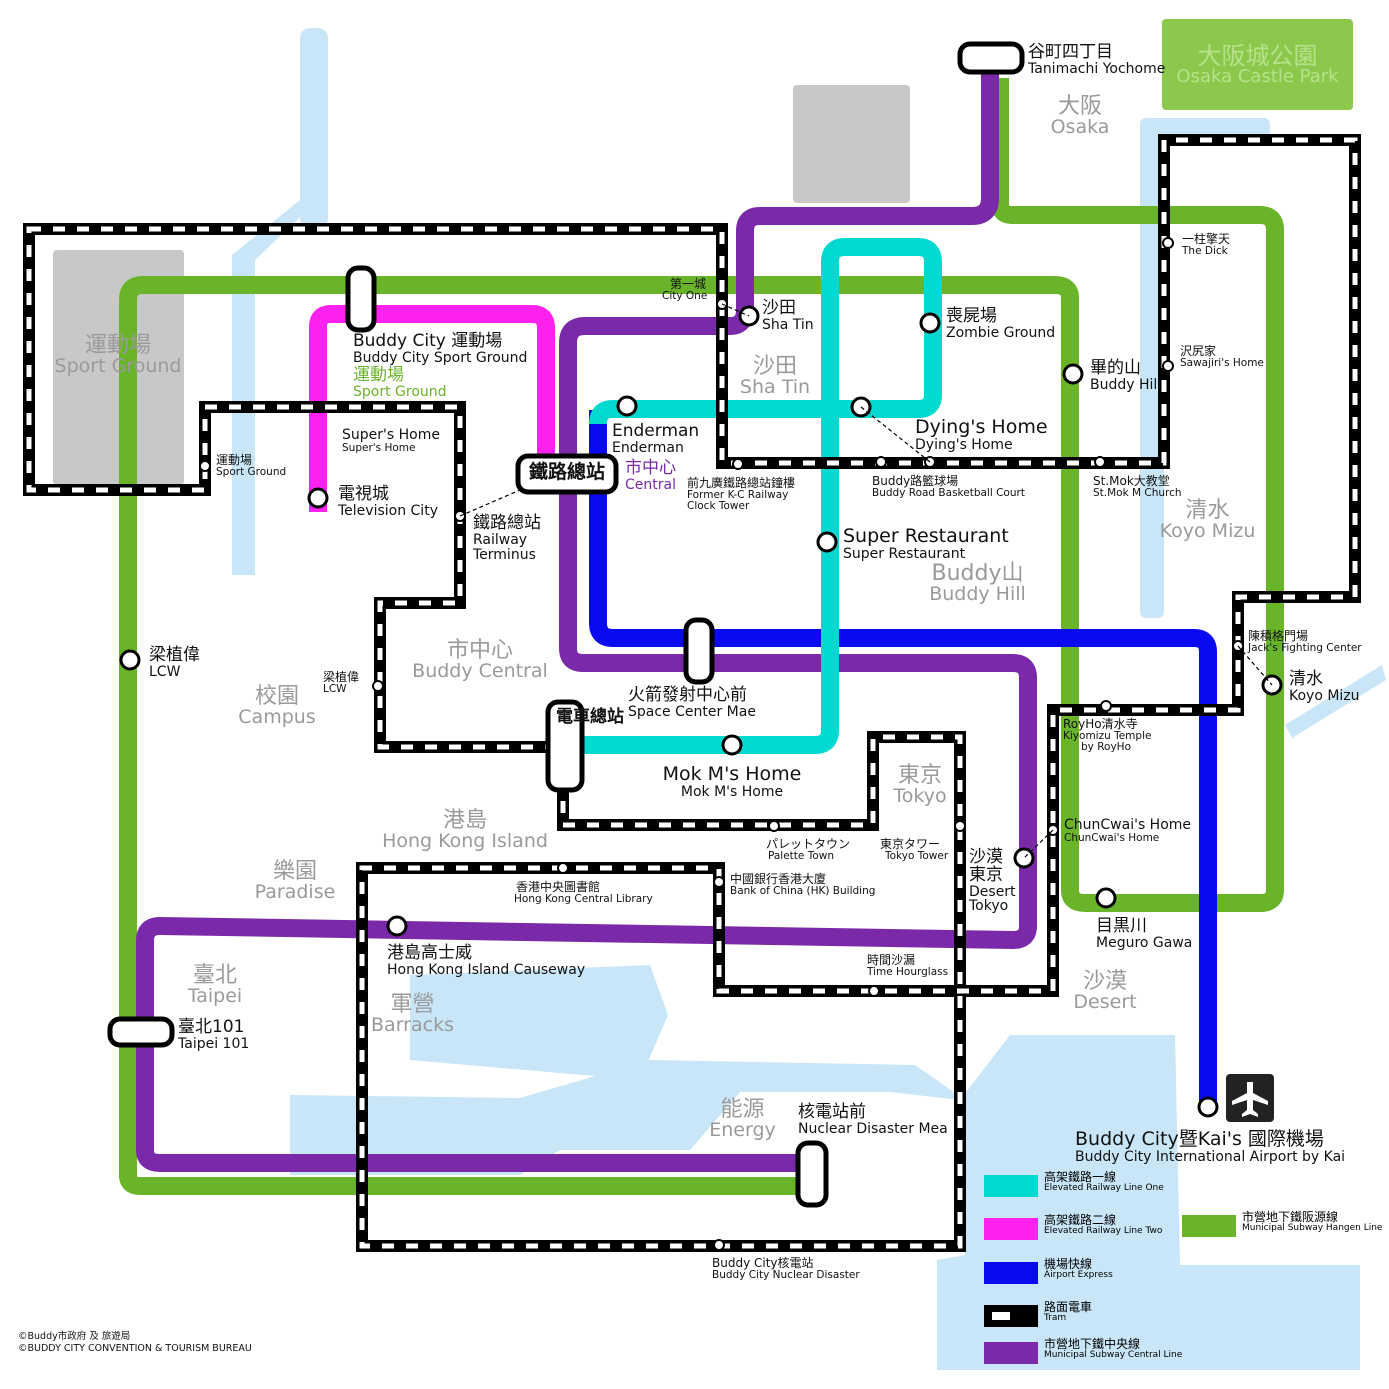 The image size is (1389, 1389). I want to click on station-lcw-tram: 梁植偉 LCW, so click(341, 682).